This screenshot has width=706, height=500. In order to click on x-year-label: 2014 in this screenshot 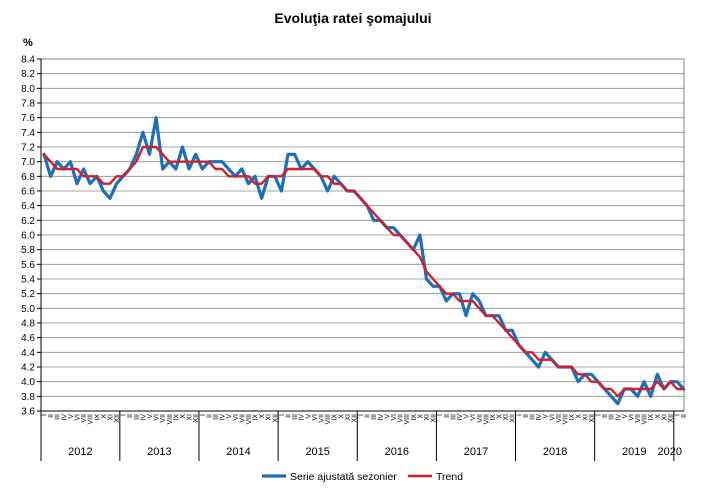, I will do `click(238, 452)`.